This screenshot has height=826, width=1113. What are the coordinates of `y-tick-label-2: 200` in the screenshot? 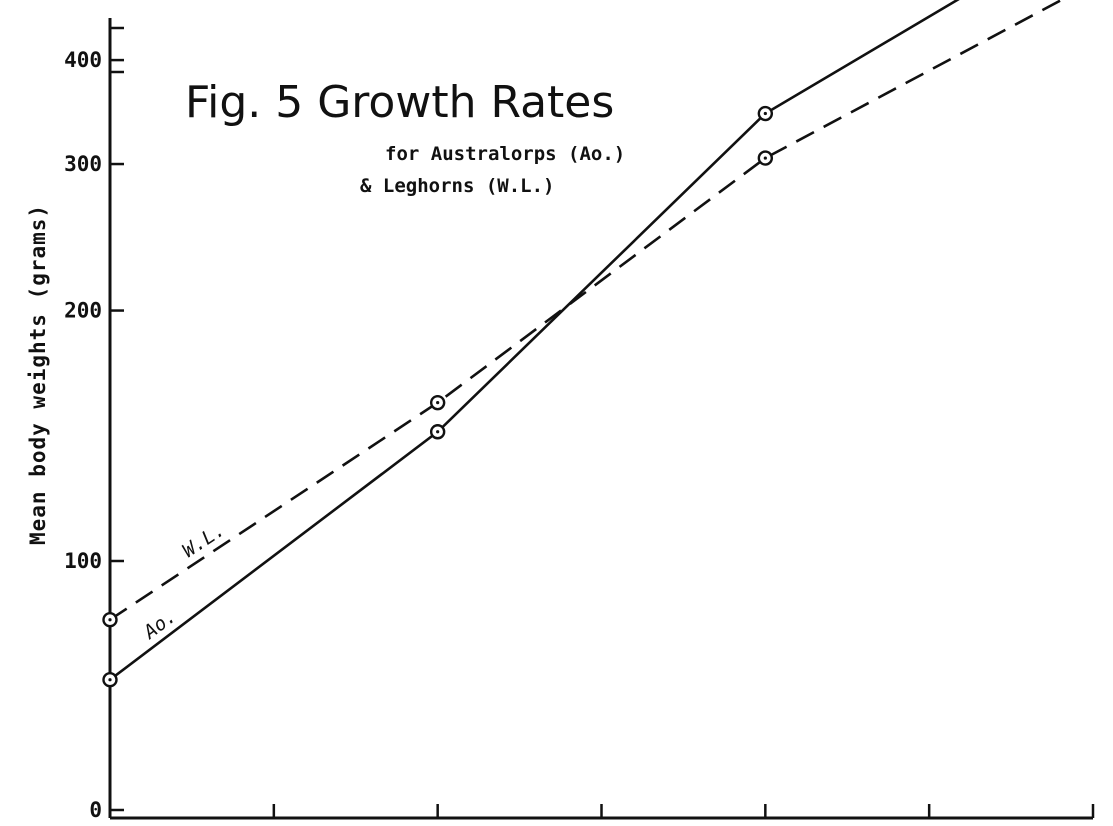 It's located at (83, 311).